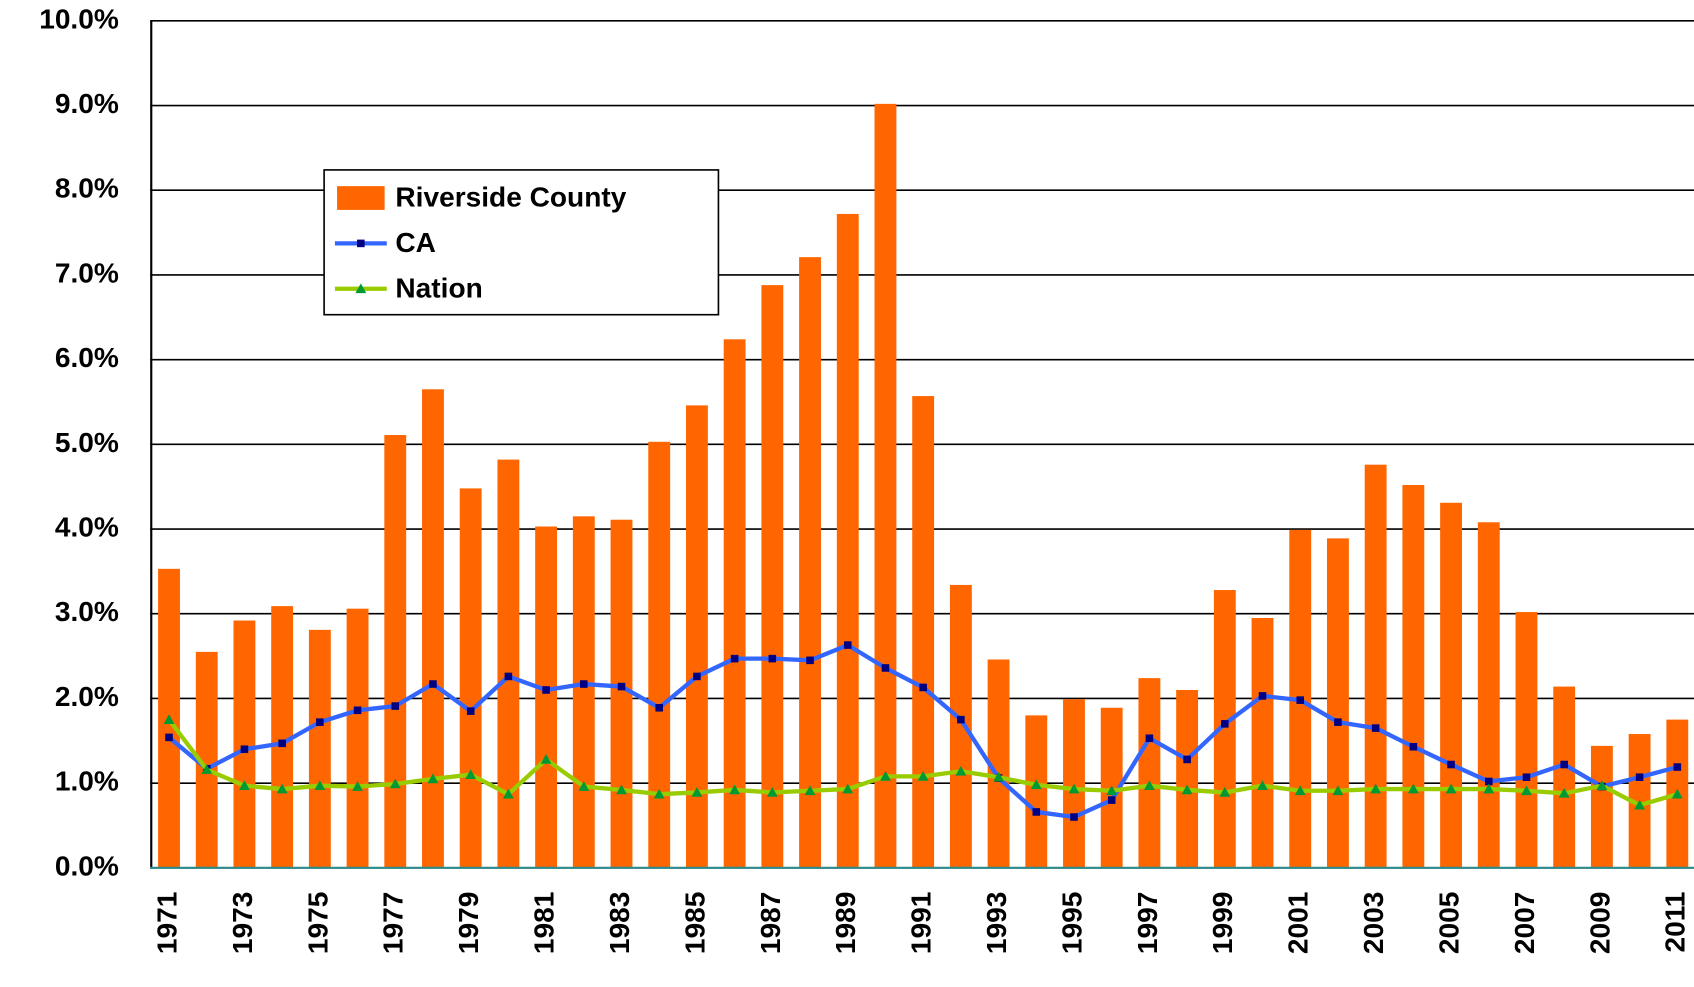  Describe the element at coordinates (1675, 922) in the screenshot. I see `x-tick-label: 2011` at that location.